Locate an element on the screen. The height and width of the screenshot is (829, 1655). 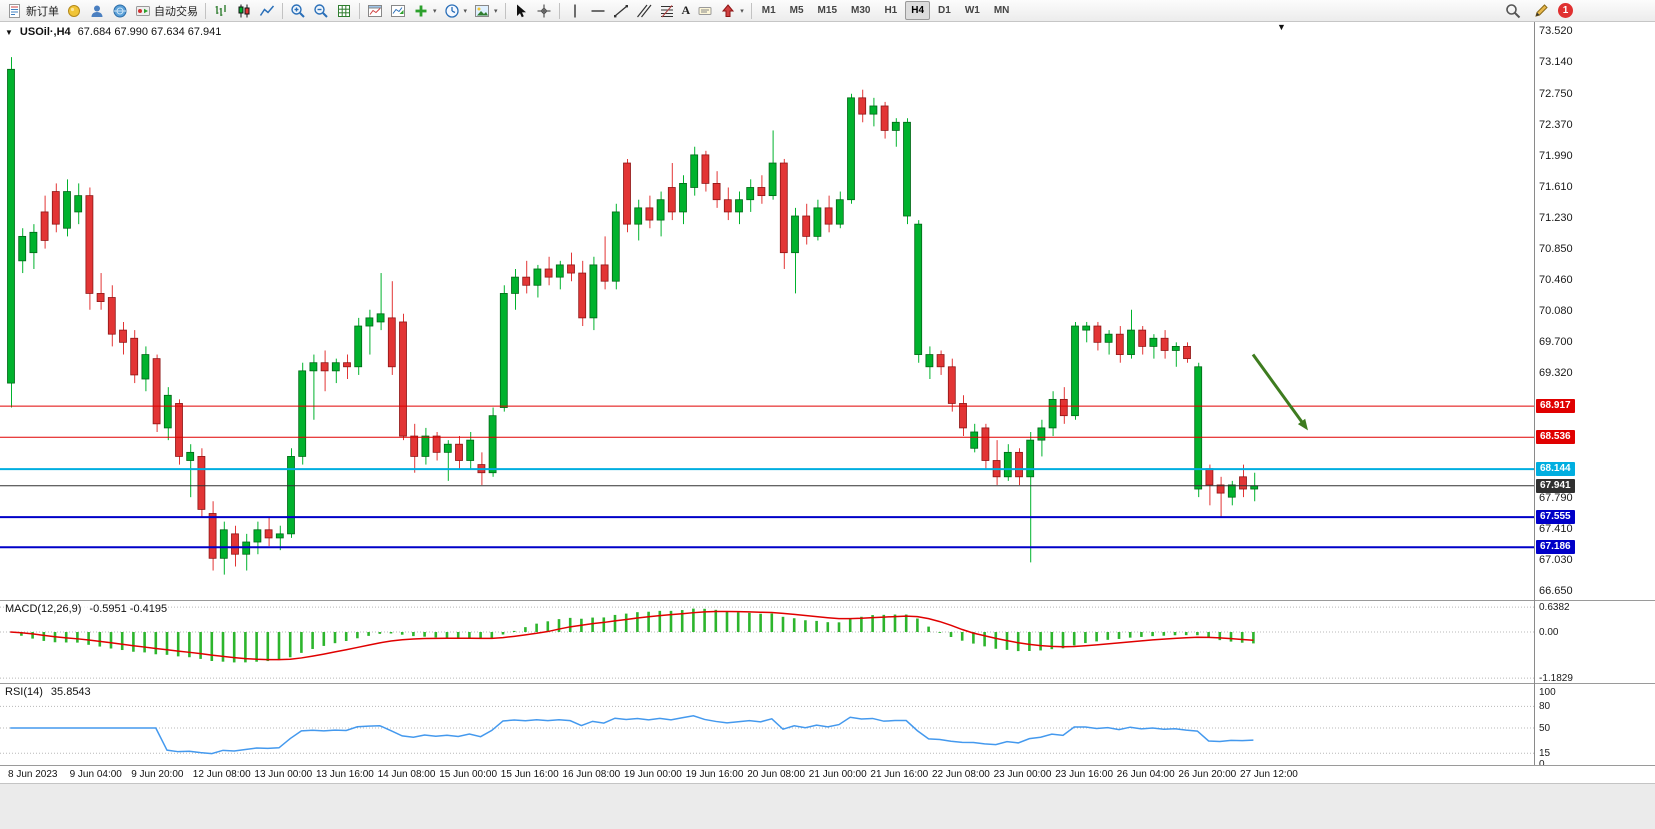
time-axis-label: 8 Jun 2023 is located at coordinates (33, 774).